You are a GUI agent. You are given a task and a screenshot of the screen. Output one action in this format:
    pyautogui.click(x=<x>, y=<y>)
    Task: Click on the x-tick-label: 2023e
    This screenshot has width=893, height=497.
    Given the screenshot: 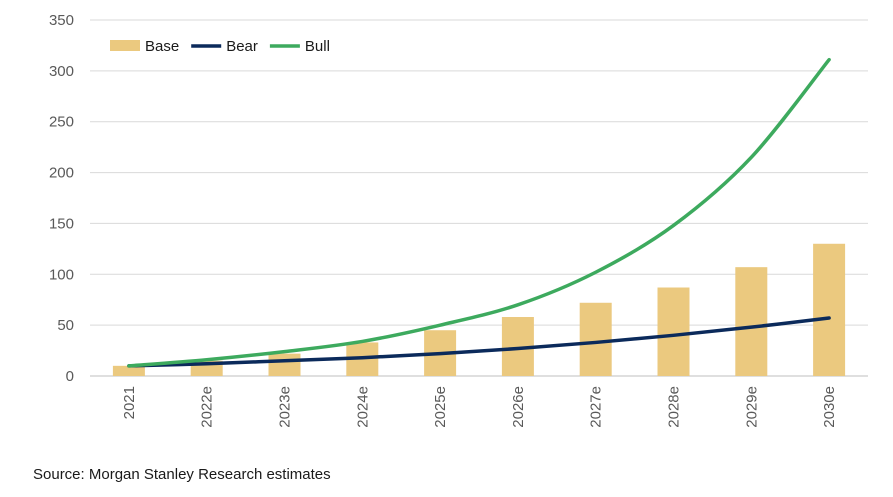 What is the action you would take?
    pyautogui.click(x=285, y=407)
    